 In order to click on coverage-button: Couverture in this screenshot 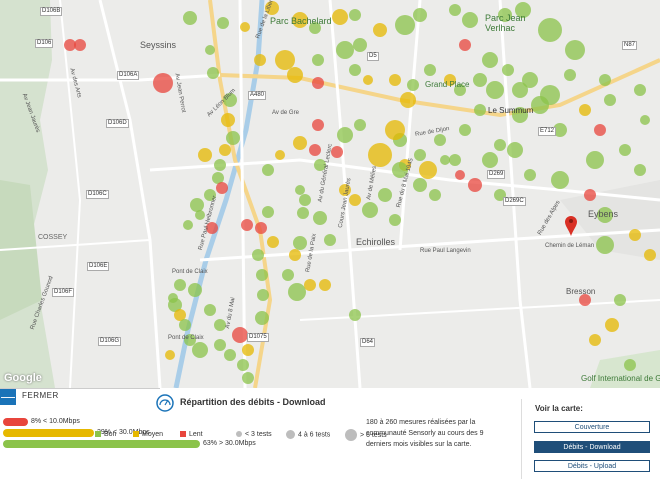, I will do `click(592, 427)`.